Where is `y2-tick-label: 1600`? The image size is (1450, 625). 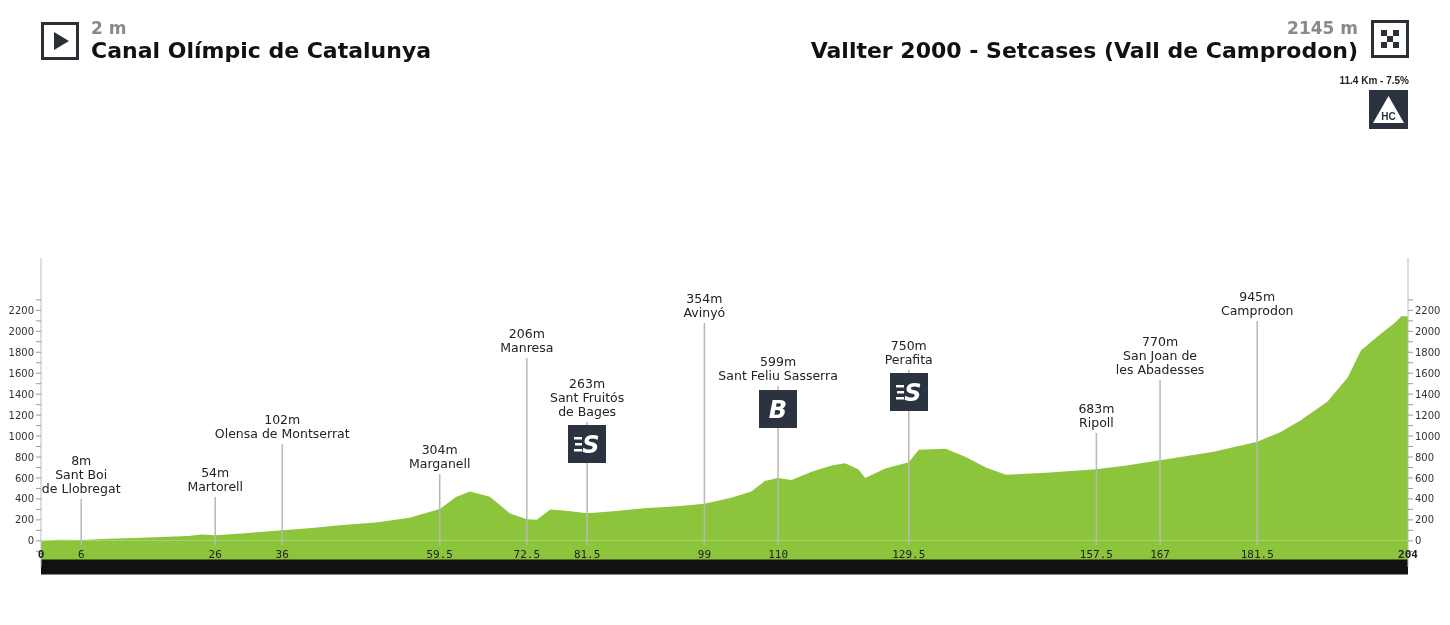
y2-tick-label: 1600 is located at coordinates (1428, 373).